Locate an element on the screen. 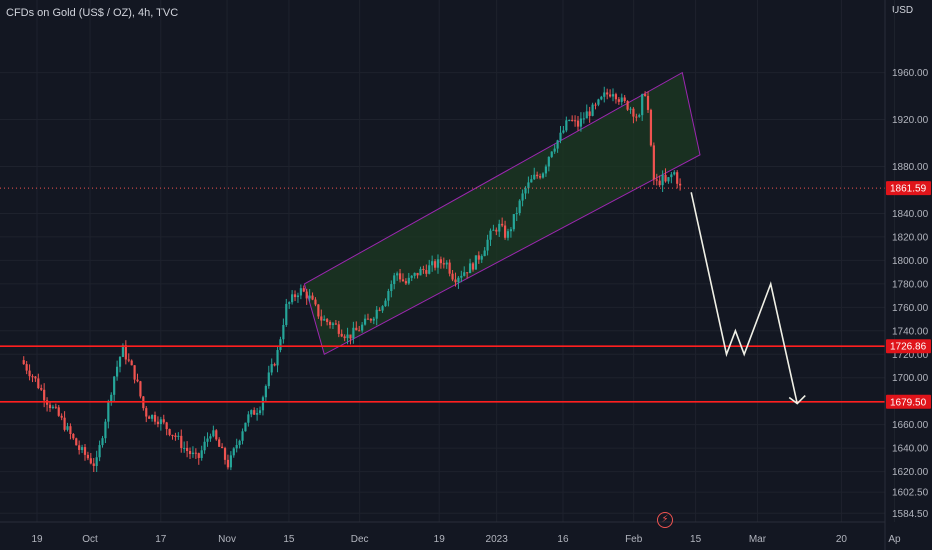 The width and height of the screenshot is (932, 550). x-tick-label: 15 is located at coordinates (696, 539).